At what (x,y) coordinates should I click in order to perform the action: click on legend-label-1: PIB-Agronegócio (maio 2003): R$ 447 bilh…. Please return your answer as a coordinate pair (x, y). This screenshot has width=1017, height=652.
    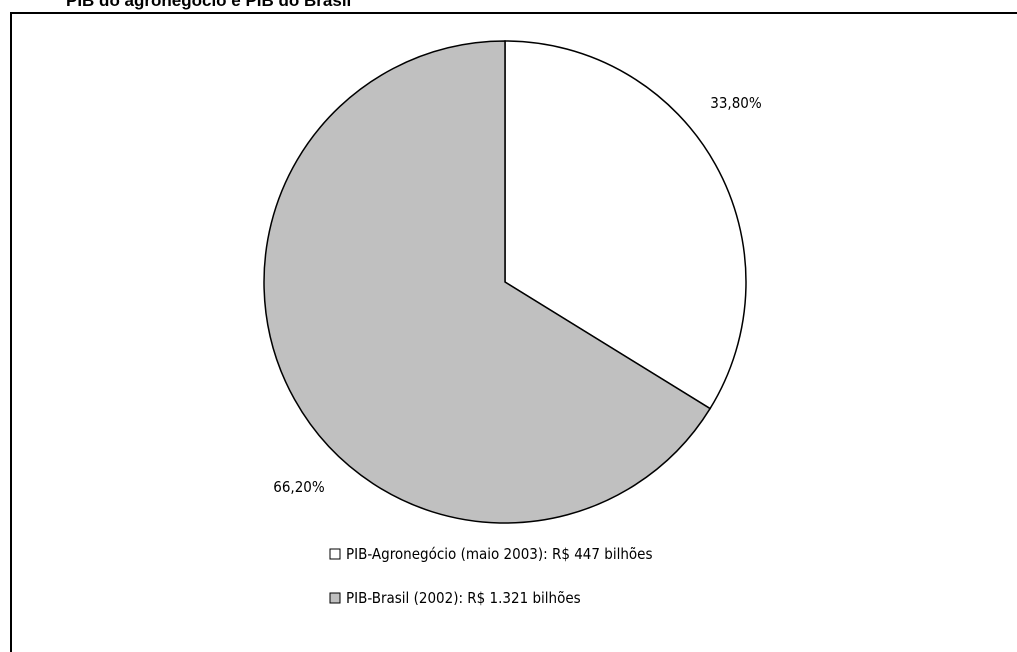
    Looking at the image, I should click on (499, 554).